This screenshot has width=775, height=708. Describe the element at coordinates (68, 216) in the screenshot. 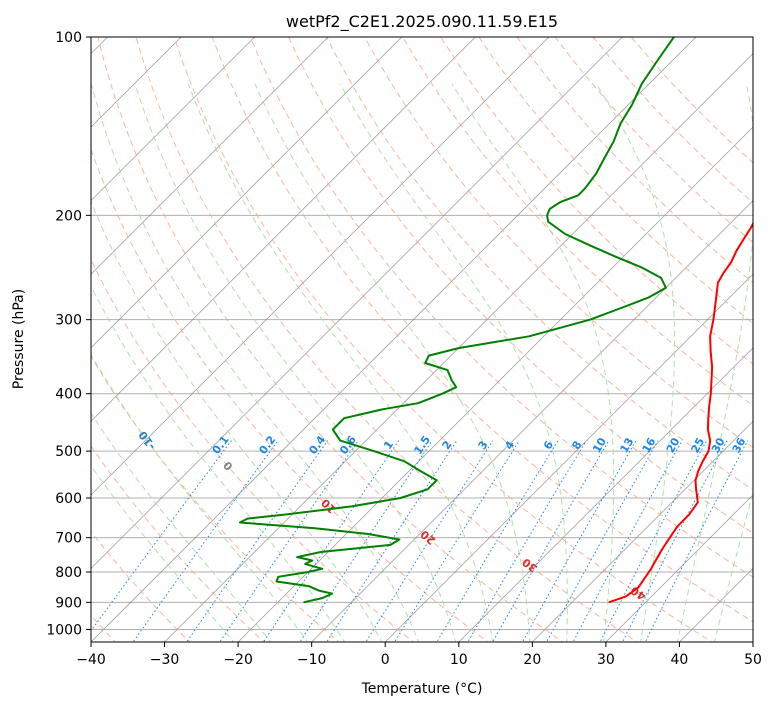

I see `y-tick-label: 200` at that location.